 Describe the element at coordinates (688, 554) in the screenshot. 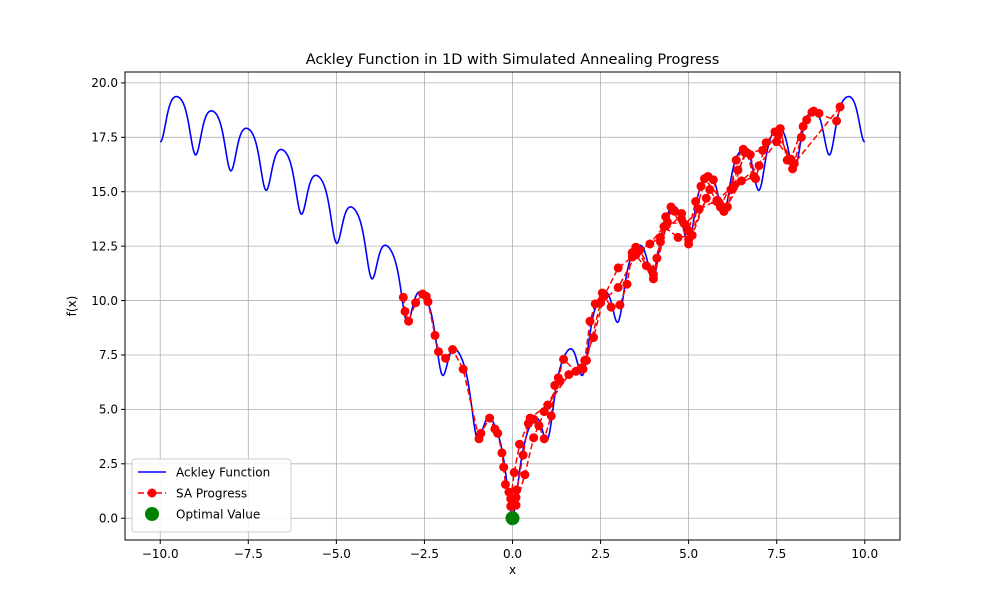

I see `x-tick-label: 5.0` at that location.